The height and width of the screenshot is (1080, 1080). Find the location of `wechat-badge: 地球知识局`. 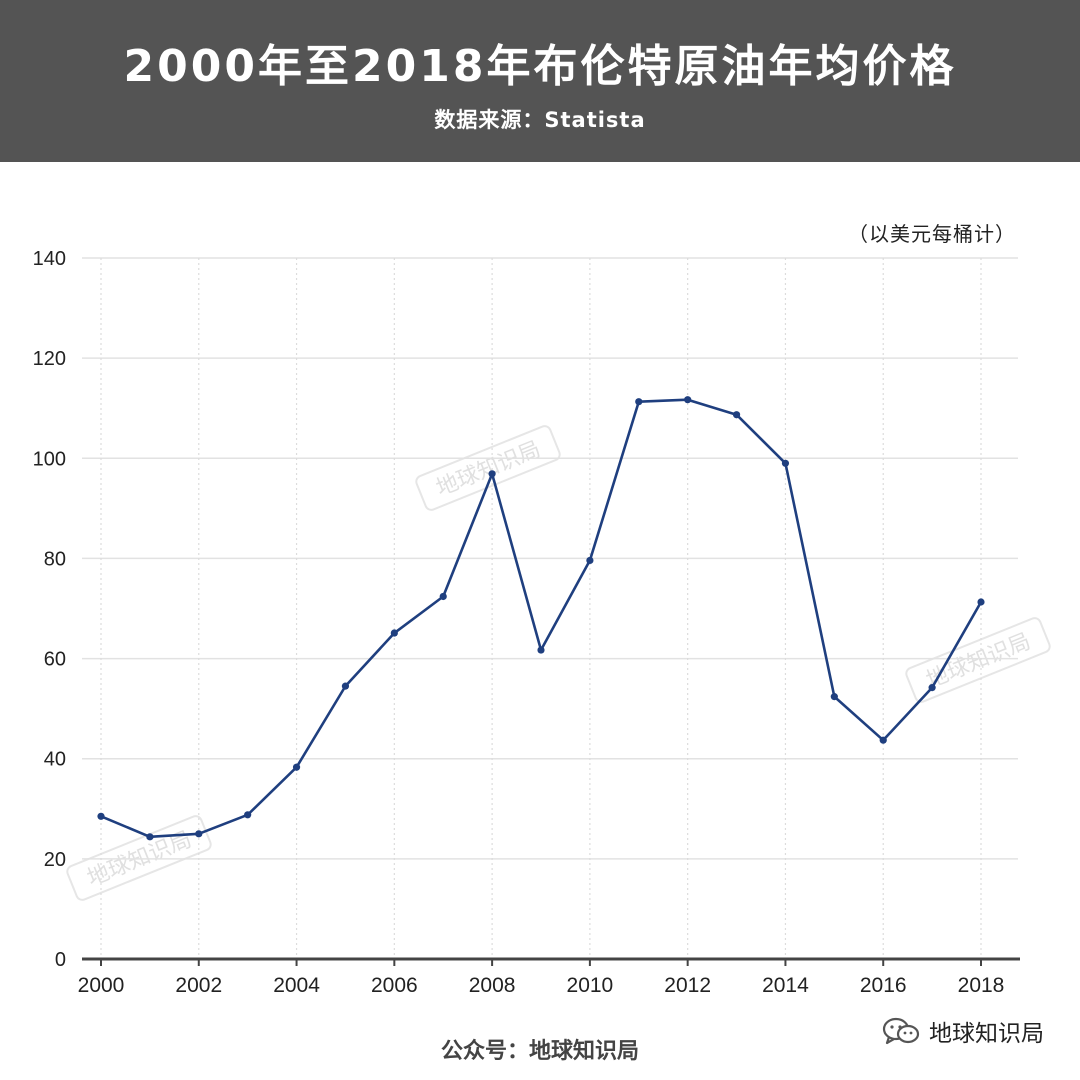

wechat-badge: 地球知识局 is located at coordinates (962, 1031).